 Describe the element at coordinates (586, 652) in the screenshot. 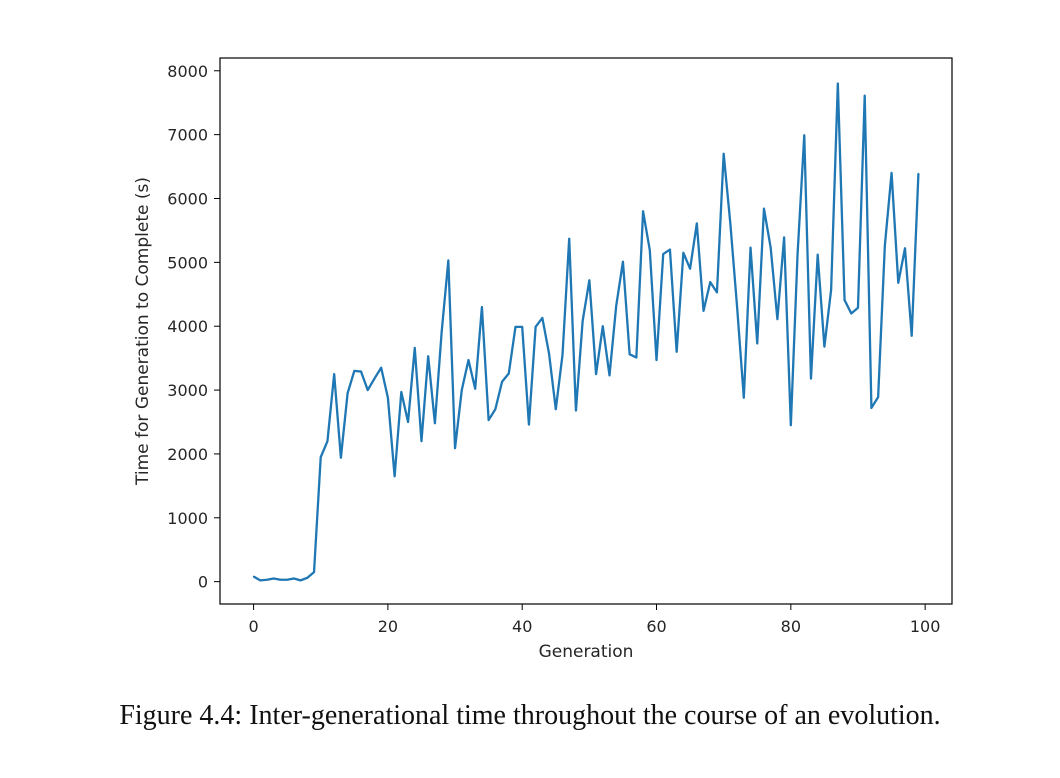

I see `x-axis-label: Generation` at that location.